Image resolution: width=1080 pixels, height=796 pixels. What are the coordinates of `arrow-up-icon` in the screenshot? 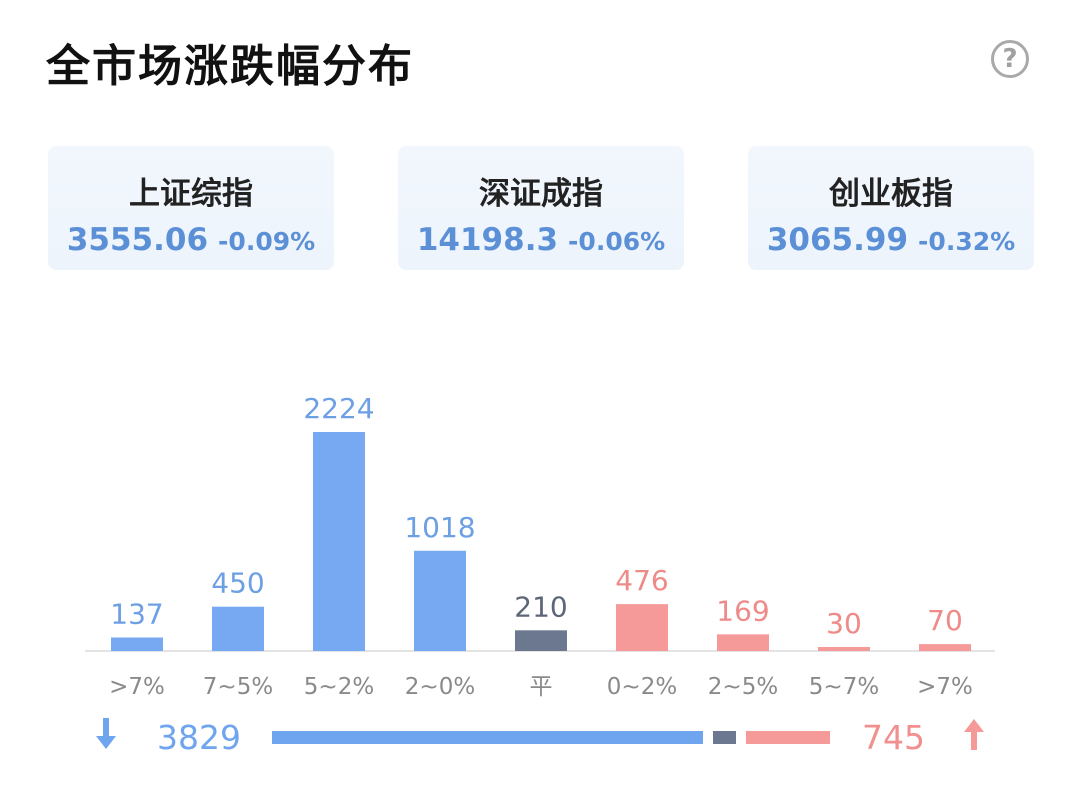 It's located at (974, 734).